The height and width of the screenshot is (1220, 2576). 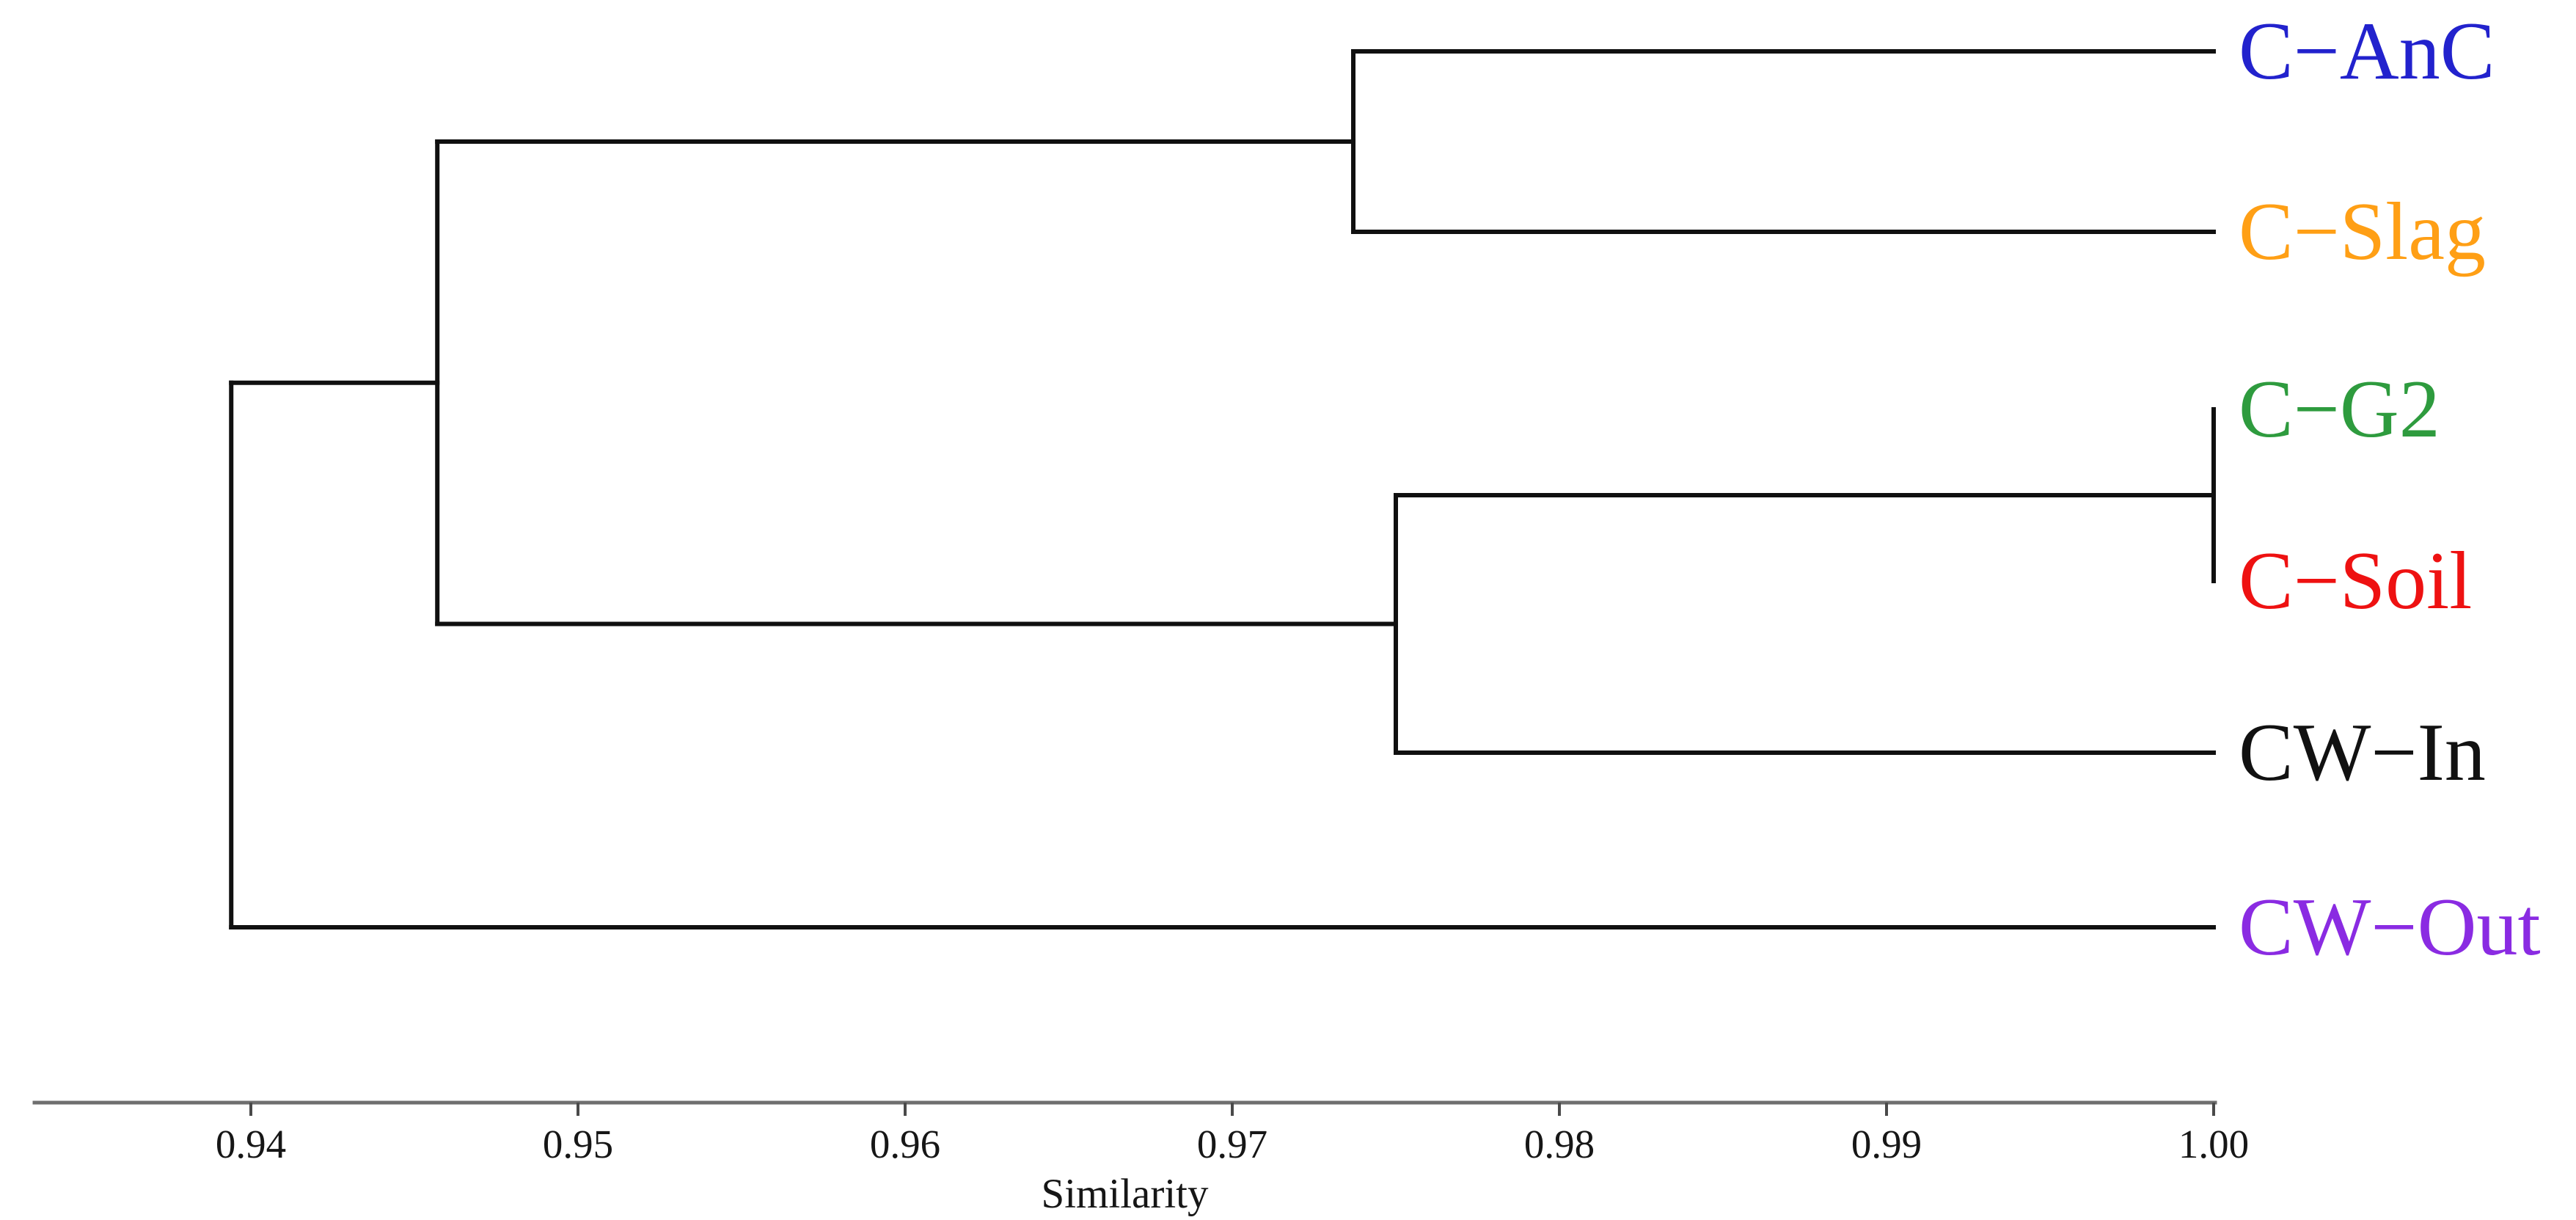 What do you see at coordinates (2362, 752) in the screenshot?
I see `leaf-label-cw-in: CW−In` at bounding box center [2362, 752].